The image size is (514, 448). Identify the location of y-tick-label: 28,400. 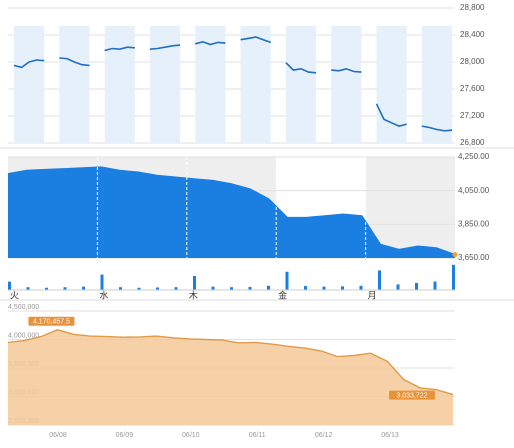
(472, 34).